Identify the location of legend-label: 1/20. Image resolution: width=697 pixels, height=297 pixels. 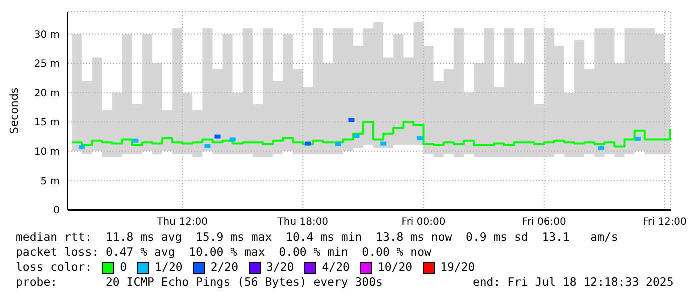
(168, 267).